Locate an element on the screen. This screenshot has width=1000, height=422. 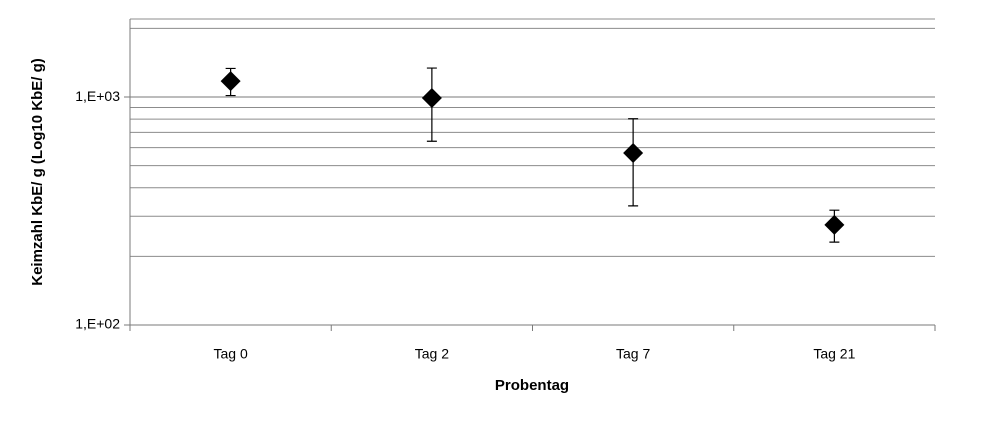
x-tick-label: Tag 0 is located at coordinates (231, 354).